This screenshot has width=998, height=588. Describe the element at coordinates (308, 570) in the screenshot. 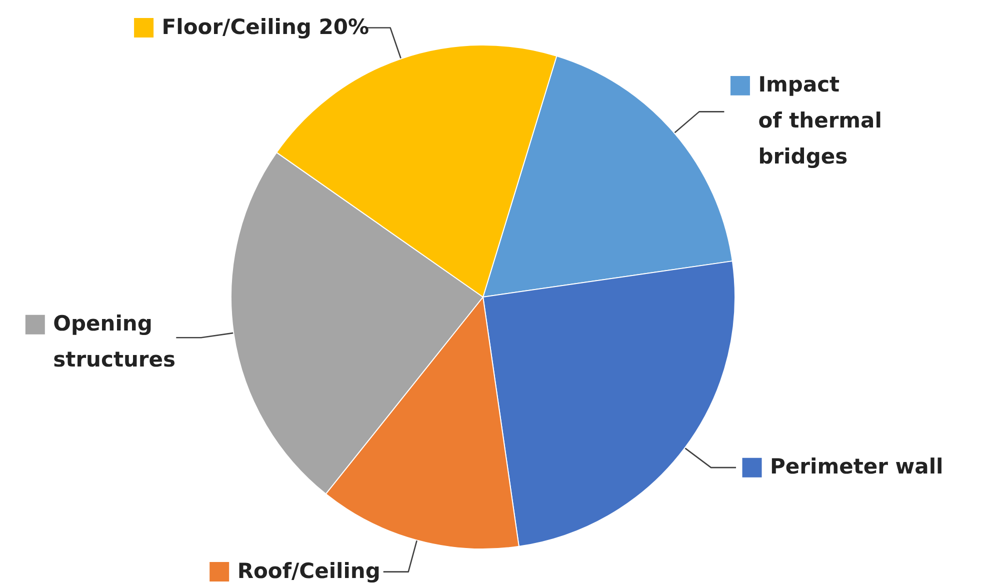

I see `legend-label: Roof/Ceiling` at that location.